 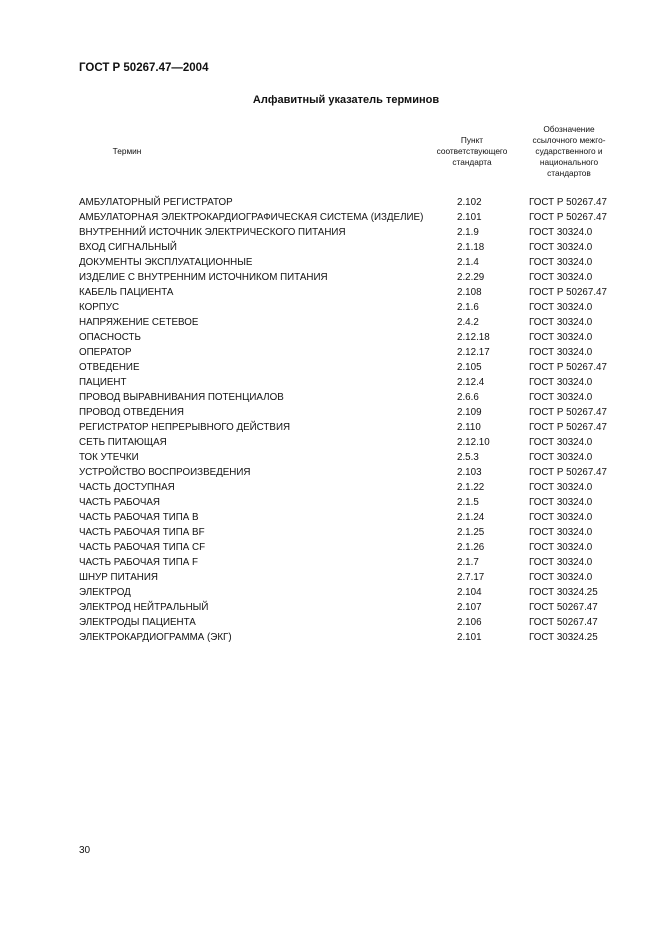 I want to click on clause-cell: 2.1.9, so click(x=468, y=232).